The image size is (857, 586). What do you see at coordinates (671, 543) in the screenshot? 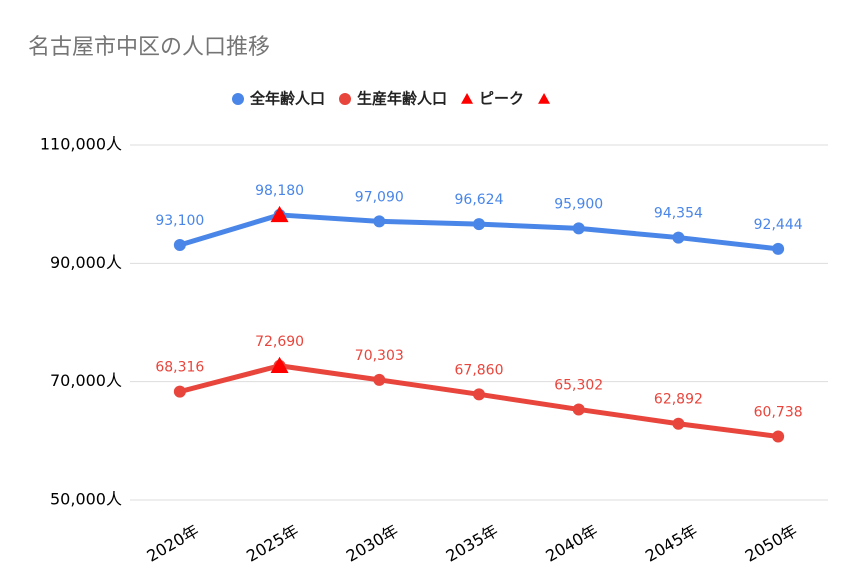
I see `x-tick-label: 2045年` at bounding box center [671, 543].